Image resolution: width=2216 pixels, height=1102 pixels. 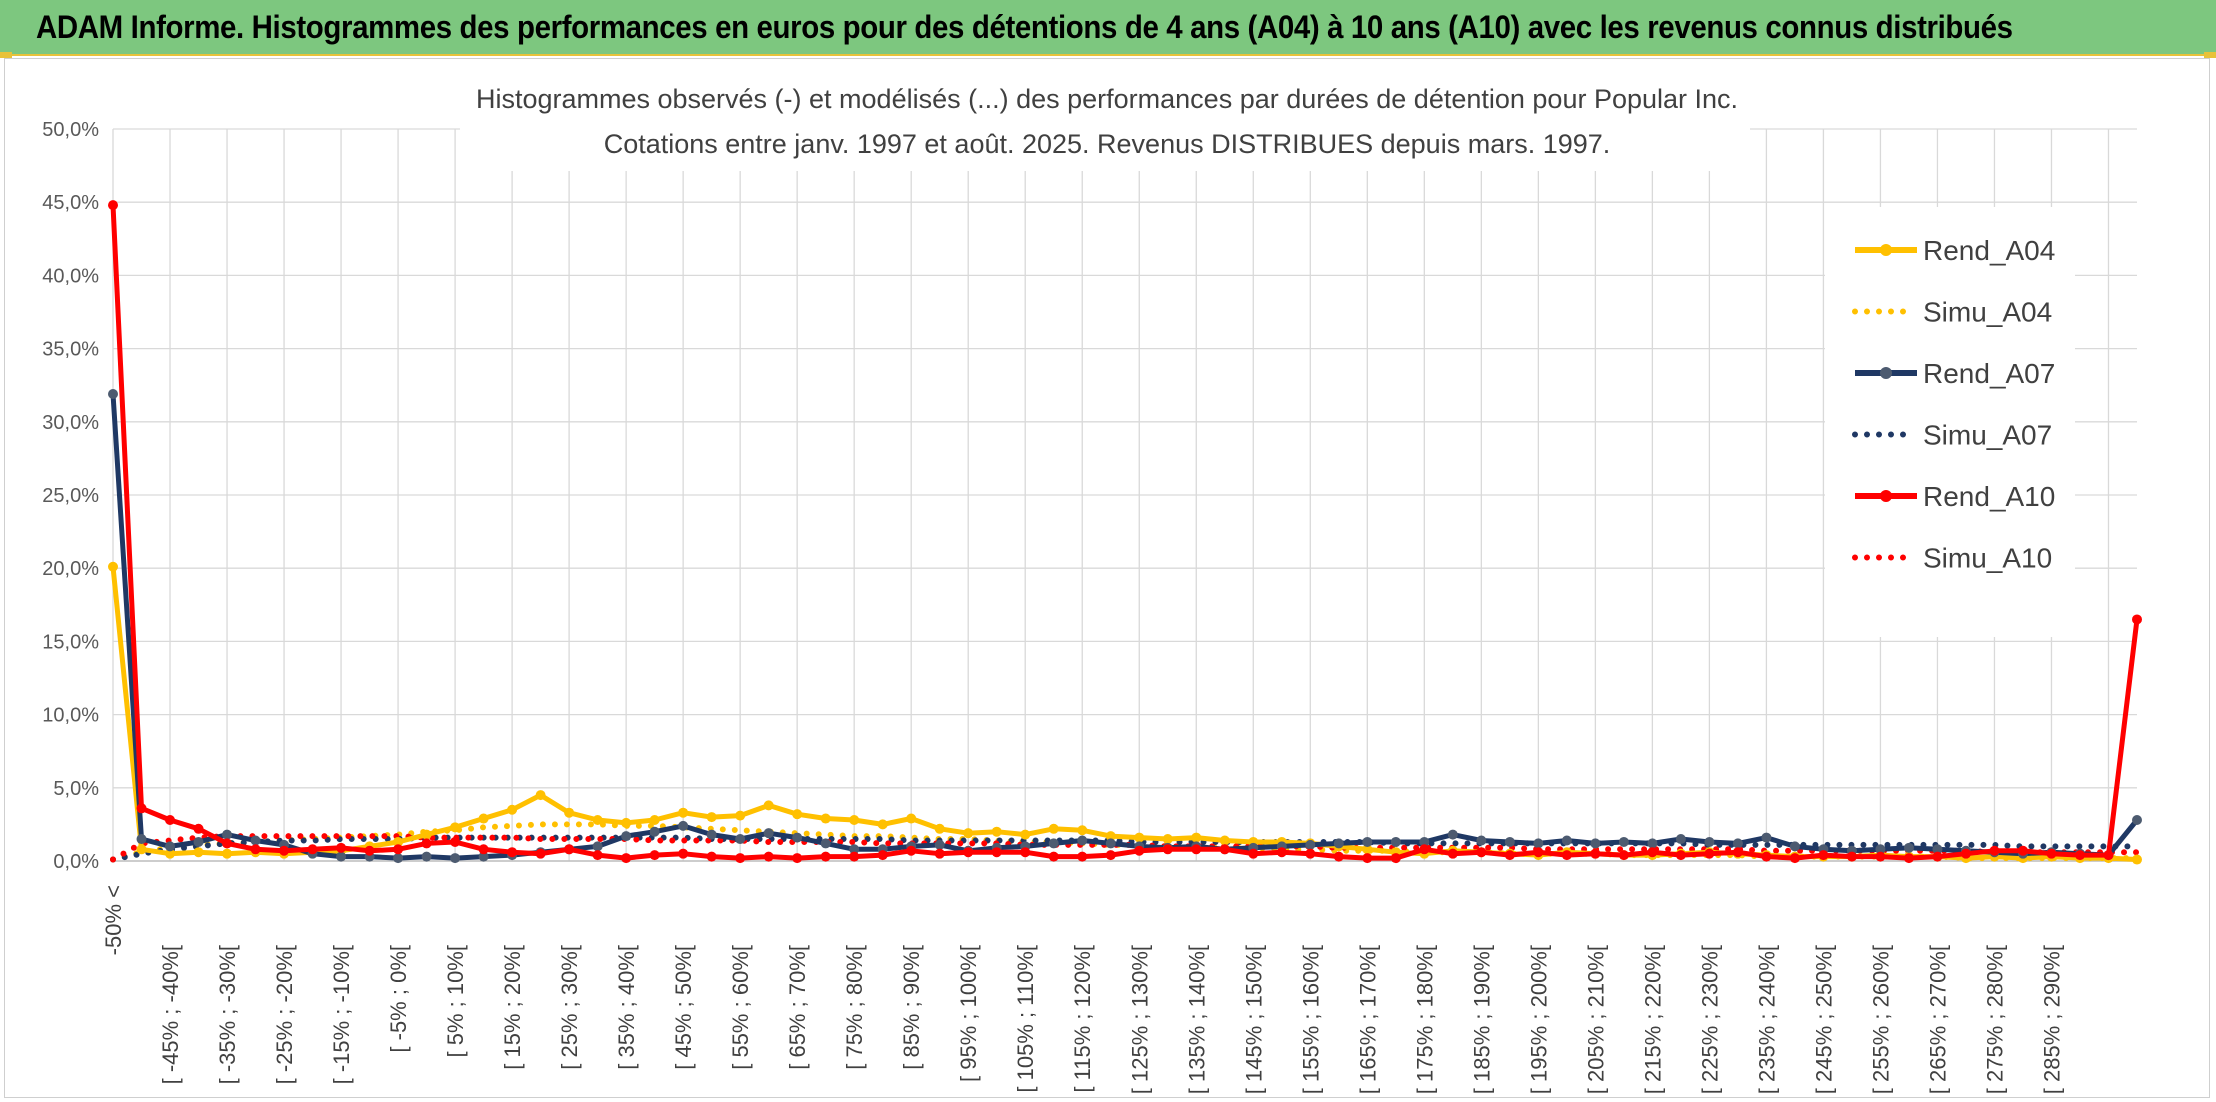 I want to click on x-tick-label: [ 5% ; 10%[, so click(x=455, y=1001).